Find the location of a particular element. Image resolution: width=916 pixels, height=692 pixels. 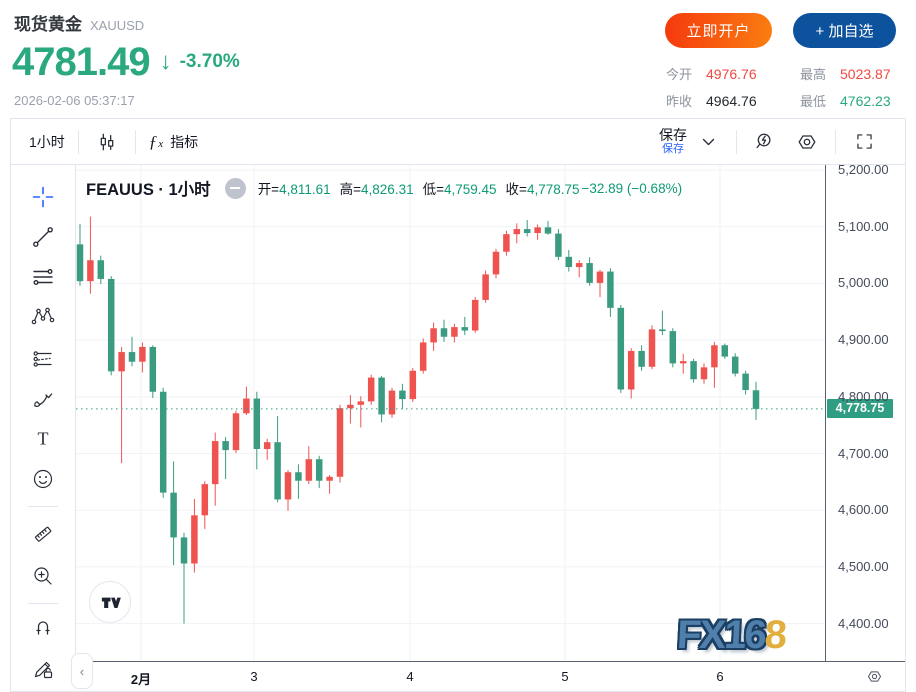

draw-lock-icon is located at coordinates (43, 669).